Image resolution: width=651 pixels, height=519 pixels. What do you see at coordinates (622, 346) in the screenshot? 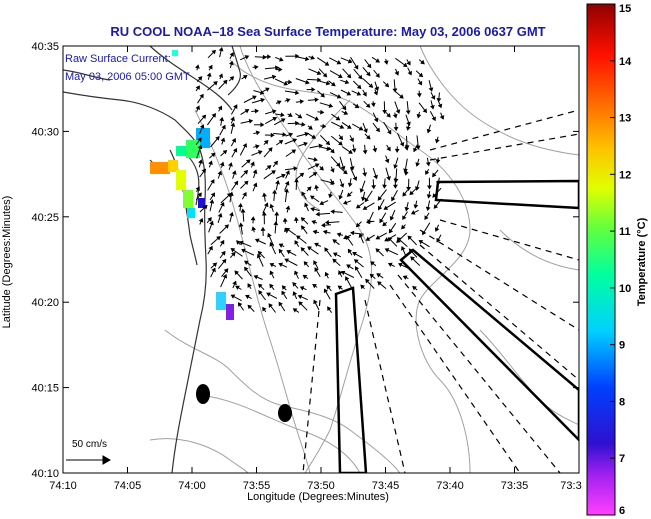
I see `colorbar-tick-label: 9` at bounding box center [622, 346].